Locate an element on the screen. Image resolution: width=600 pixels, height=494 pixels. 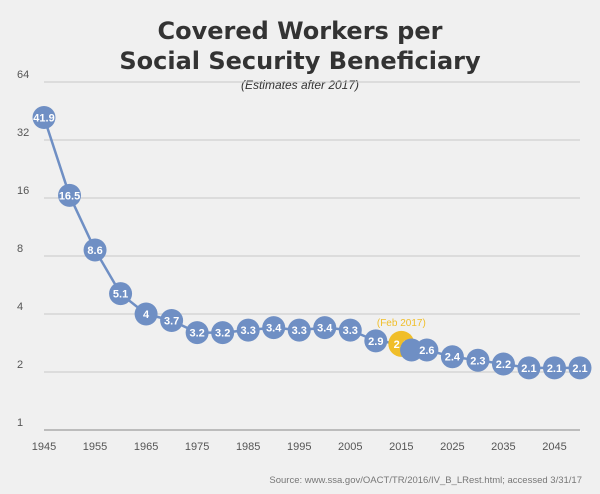
x-tick-label: 2025 is located at coordinates (452, 447).